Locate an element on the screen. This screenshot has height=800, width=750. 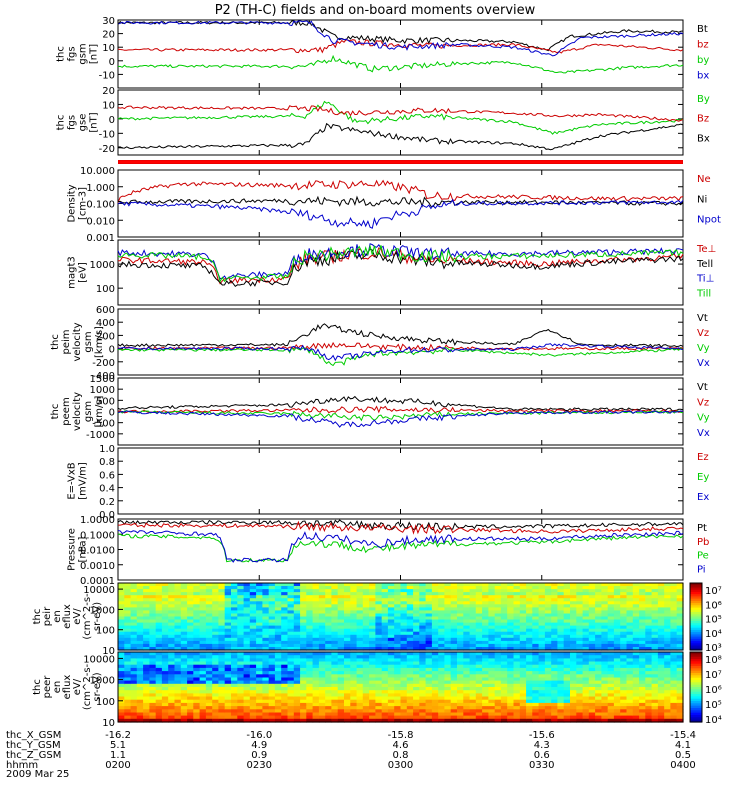
quality-flag-fill is located at coordinates (400, 162).